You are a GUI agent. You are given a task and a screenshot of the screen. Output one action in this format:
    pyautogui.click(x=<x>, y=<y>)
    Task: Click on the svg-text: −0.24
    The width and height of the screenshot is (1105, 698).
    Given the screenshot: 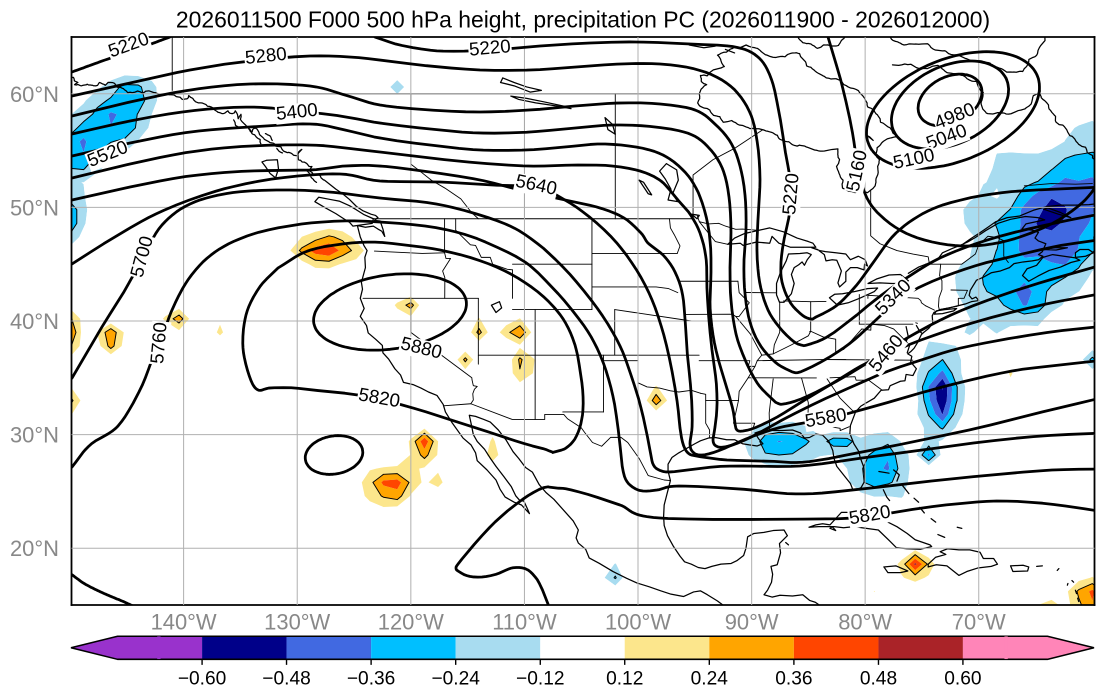 What is the action you would take?
    pyautogui.click(x=455, y=678)
    